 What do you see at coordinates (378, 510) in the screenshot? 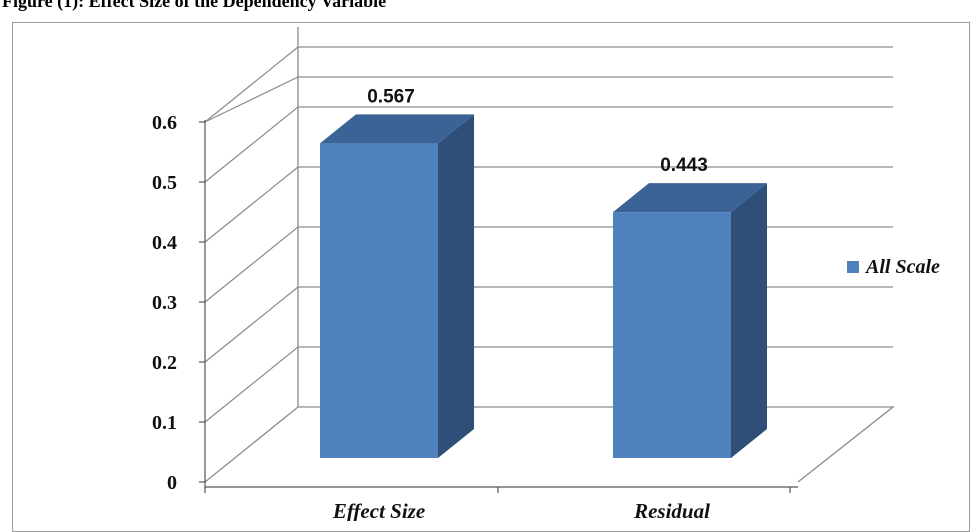
I see `x-category-label: Effect Size` at bounding box center [378, 510].